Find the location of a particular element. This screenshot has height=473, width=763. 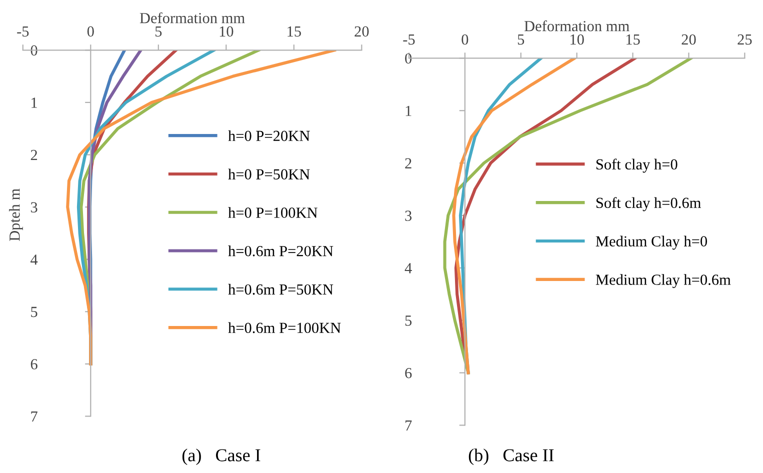

legend-label: h=0 P=50KN is located at coordinates (269, 174).